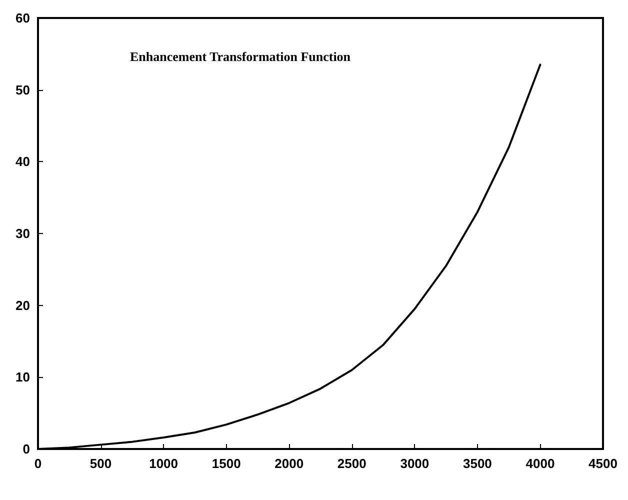  Describe the element at coordinates (415, 463) in the screenshot. I see `x-tick-label: 3000` at that location.